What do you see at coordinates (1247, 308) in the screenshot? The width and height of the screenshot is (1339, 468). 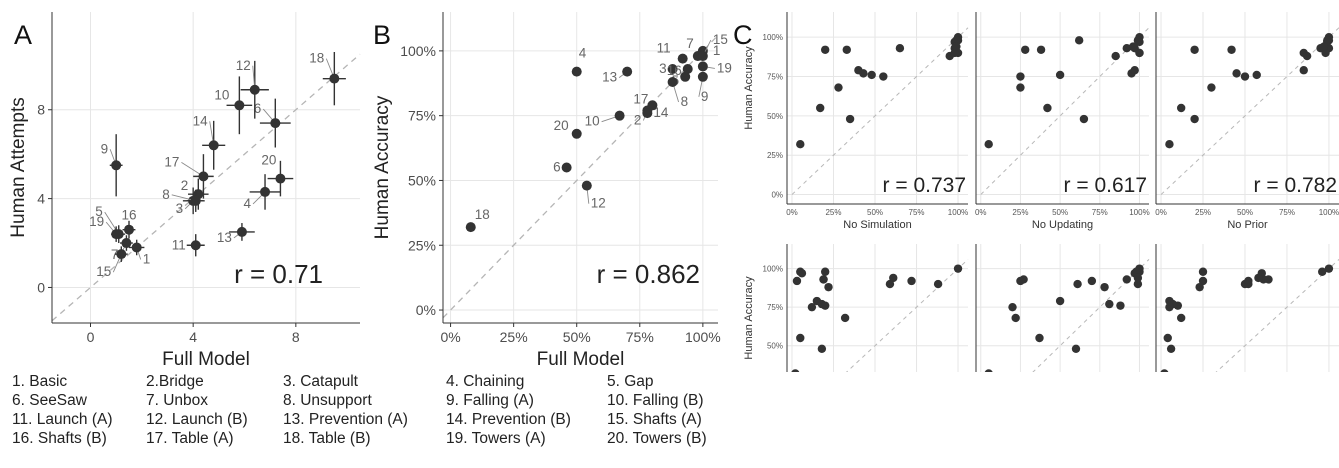 I see `subplot-6: 0%25%50%75%100%r = 0.662Guessing` at bounding box center [1247, 308].